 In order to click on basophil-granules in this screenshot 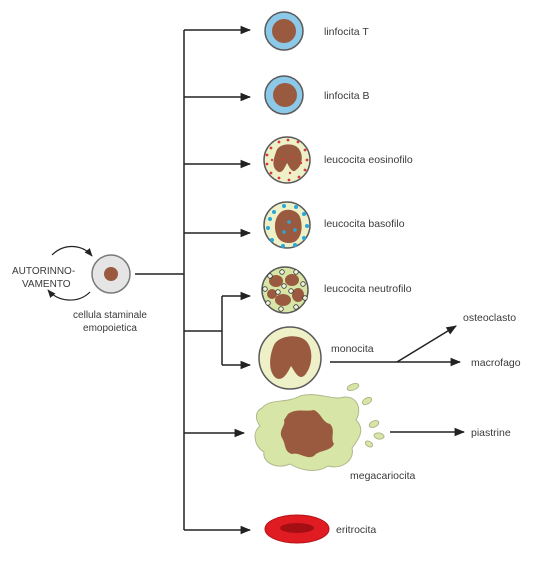, I will do `click(287, 226)`.